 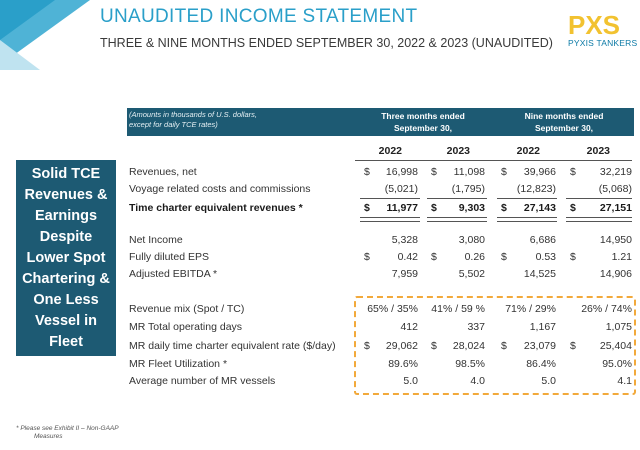 I want to click on table-cell: 27,151, so click(x=615, y=208).